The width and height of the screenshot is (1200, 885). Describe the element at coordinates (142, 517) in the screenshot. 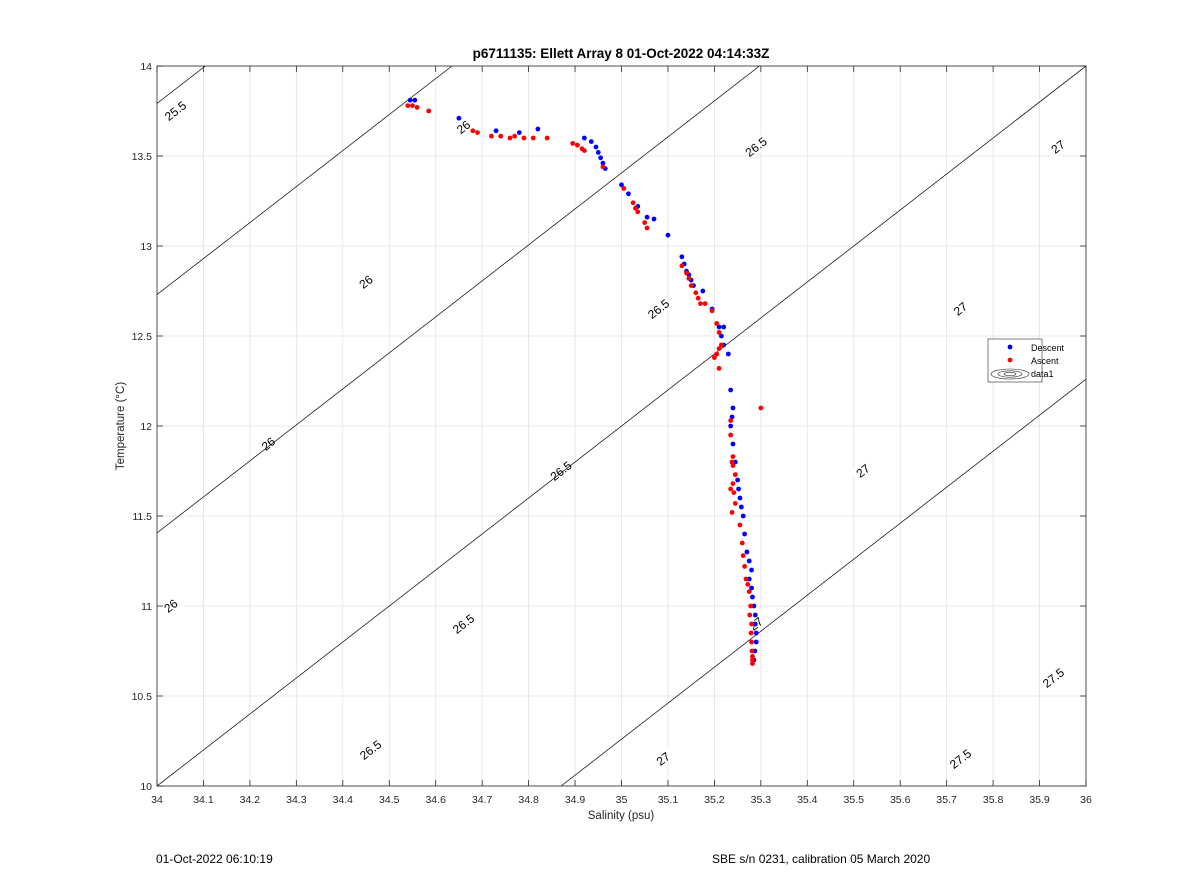

I see `y-tick-label: 11.5` at that location.